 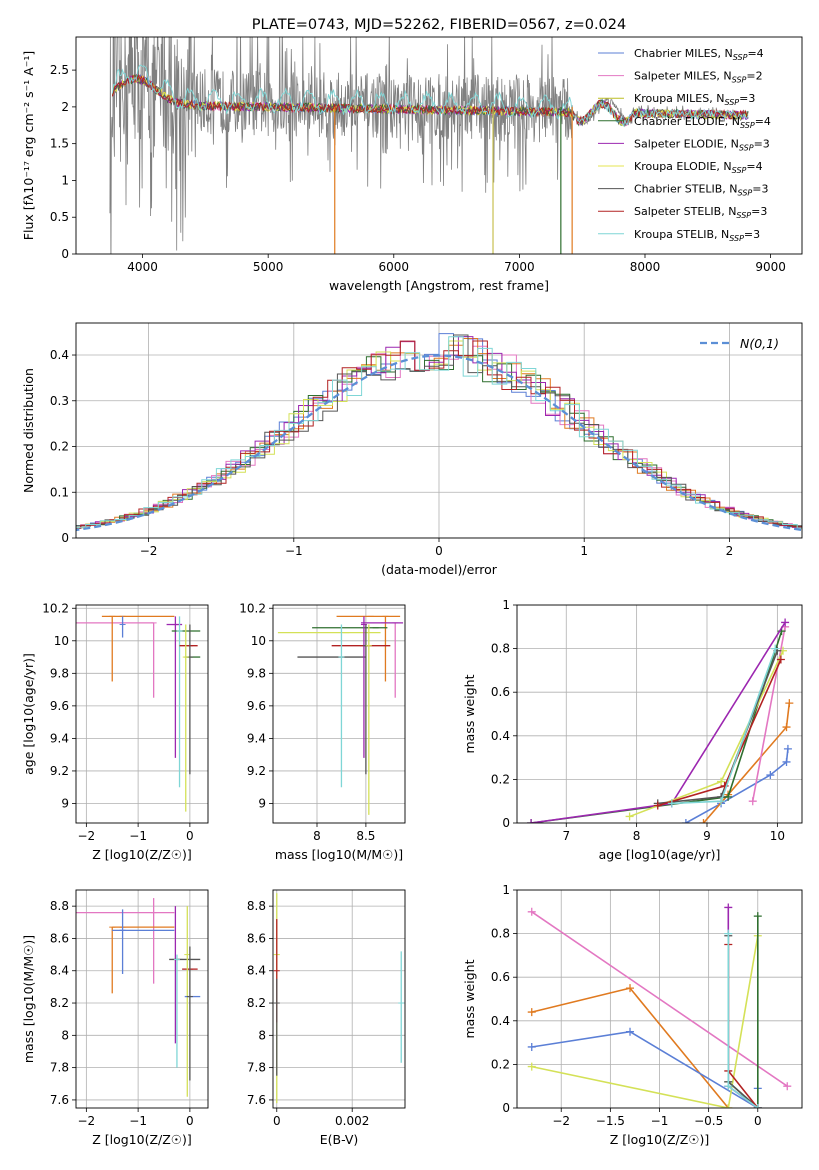 I want to click on y-tick-label: 7.6, so click(x=256, y=1100).